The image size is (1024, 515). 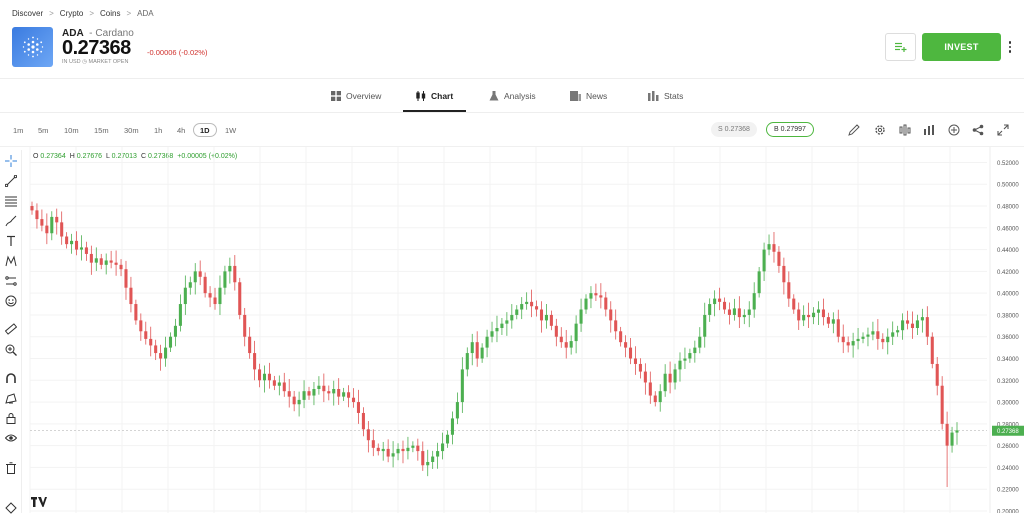 What do you see at coordinates (10, 160) in the screenshot?
I see `crosshair-icon` at bounding box center [10, 160].